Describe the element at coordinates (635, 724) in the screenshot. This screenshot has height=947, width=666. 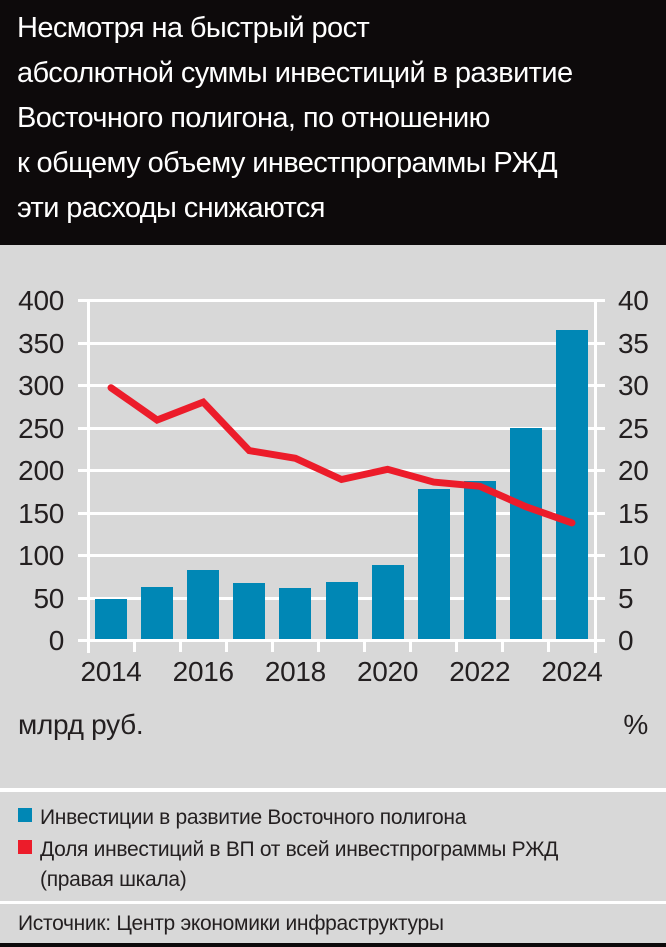
I see `right-axis-unit-label: %` at that location.